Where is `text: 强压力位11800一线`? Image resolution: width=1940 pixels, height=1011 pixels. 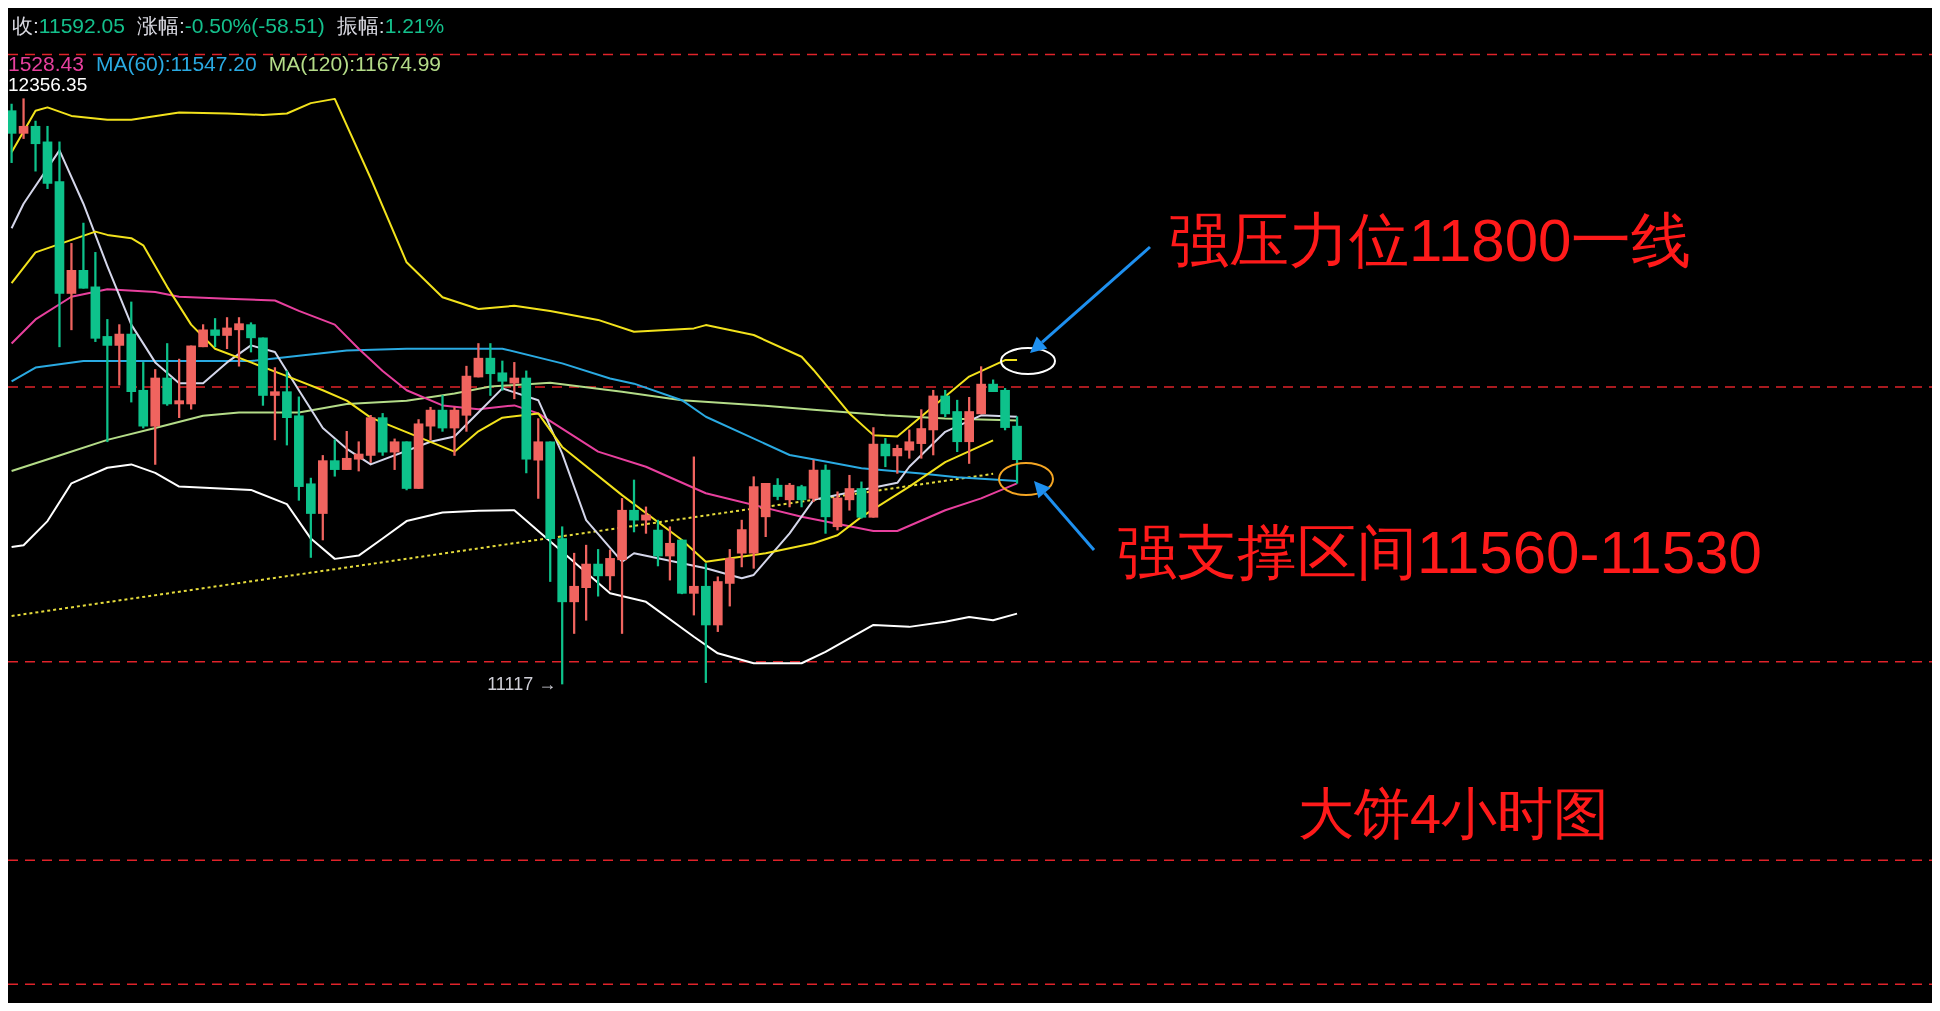
text: 强压力位11800一线 is located at coordinates (1430, 241).